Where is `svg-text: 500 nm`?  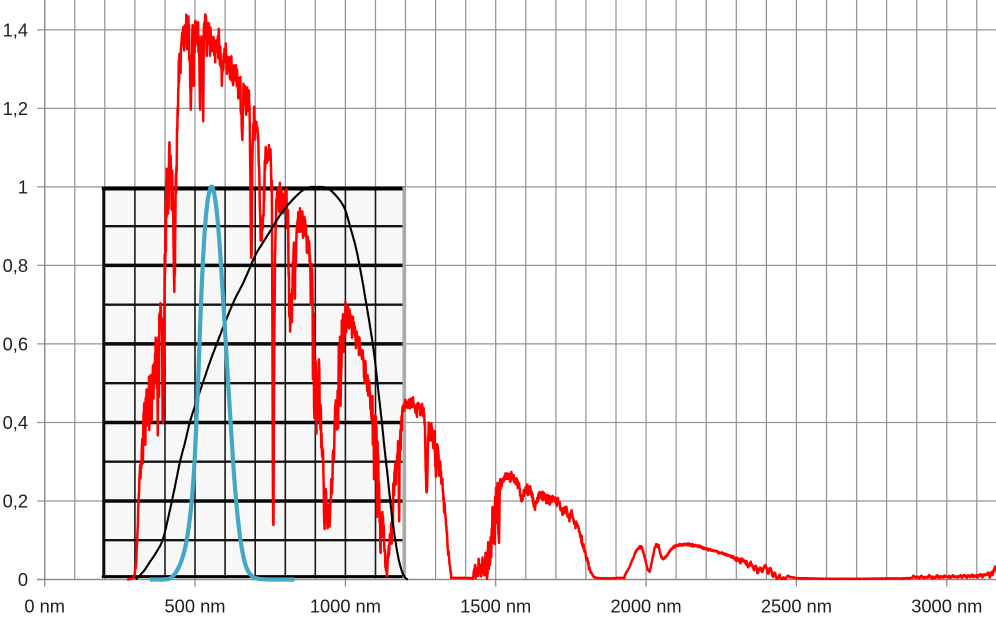
svg-text: 500 nm is located at coordinates (195, 605).